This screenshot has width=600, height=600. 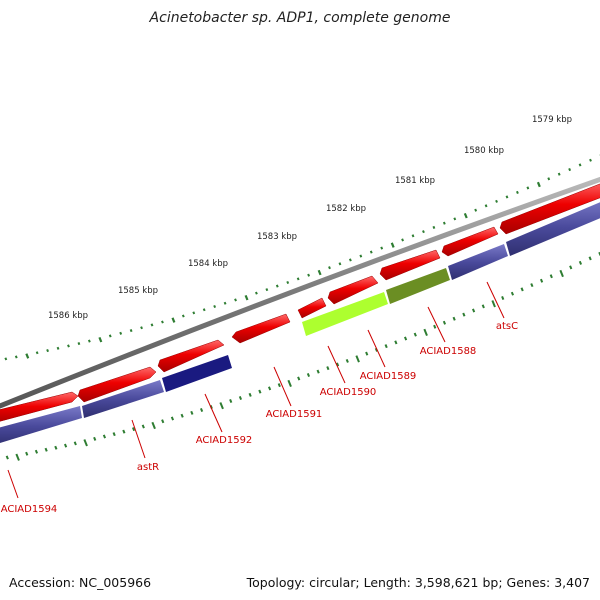 What do you see at coordinates (294, 414) in the screenshot?
I see `gene-label: ACIAD1591` at bounding box center [294, 414].